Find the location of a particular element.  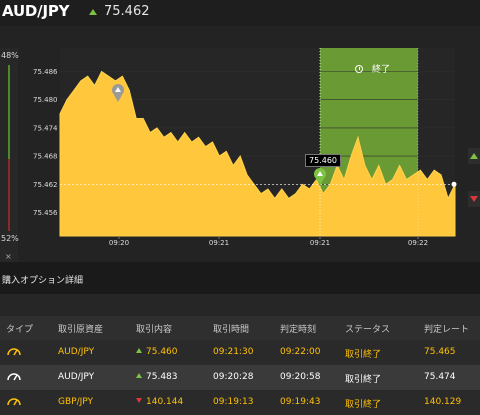

details-section: 購入オプション詳細 is located at coordinates (240, 278).